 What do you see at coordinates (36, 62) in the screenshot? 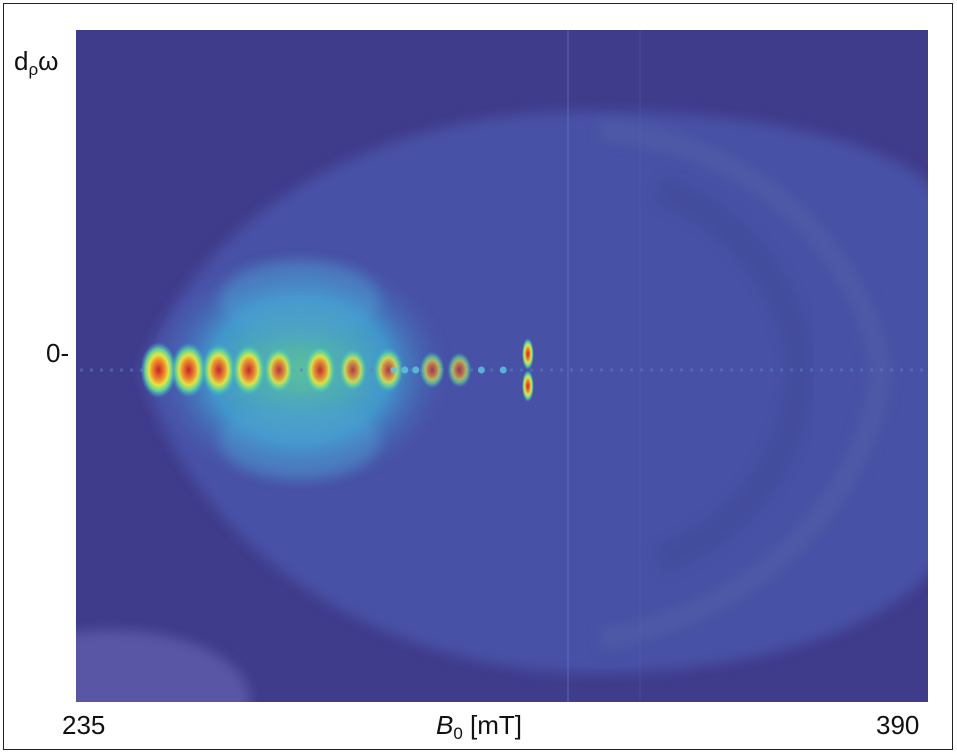
I see `y-axis-label: dρω` at bounding box center [36, 62].